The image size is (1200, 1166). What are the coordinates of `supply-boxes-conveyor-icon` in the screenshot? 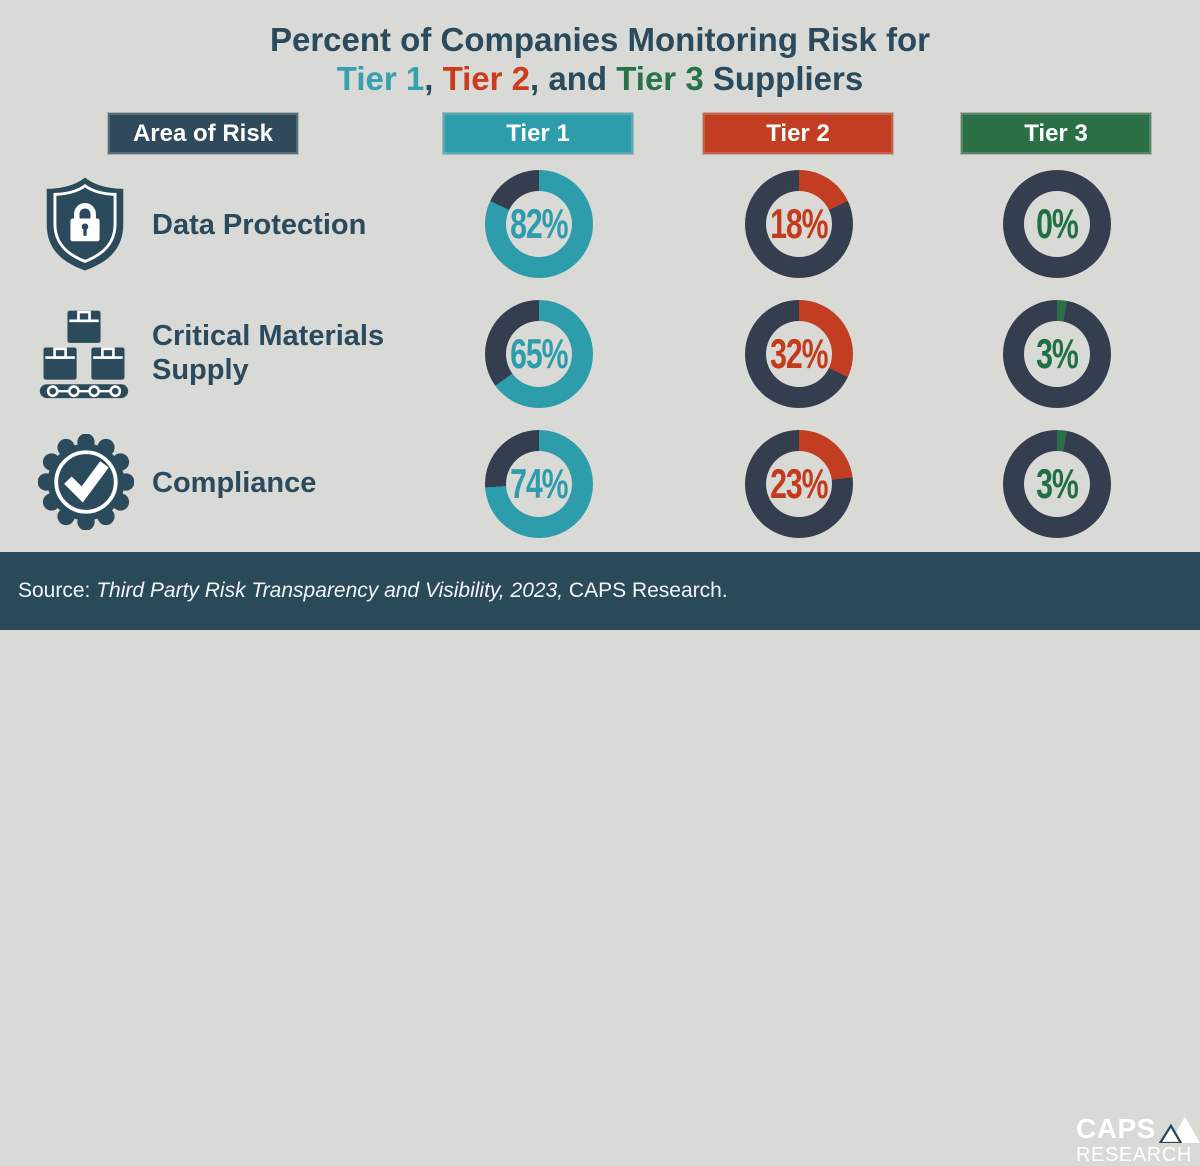 It's located at (84, 353).